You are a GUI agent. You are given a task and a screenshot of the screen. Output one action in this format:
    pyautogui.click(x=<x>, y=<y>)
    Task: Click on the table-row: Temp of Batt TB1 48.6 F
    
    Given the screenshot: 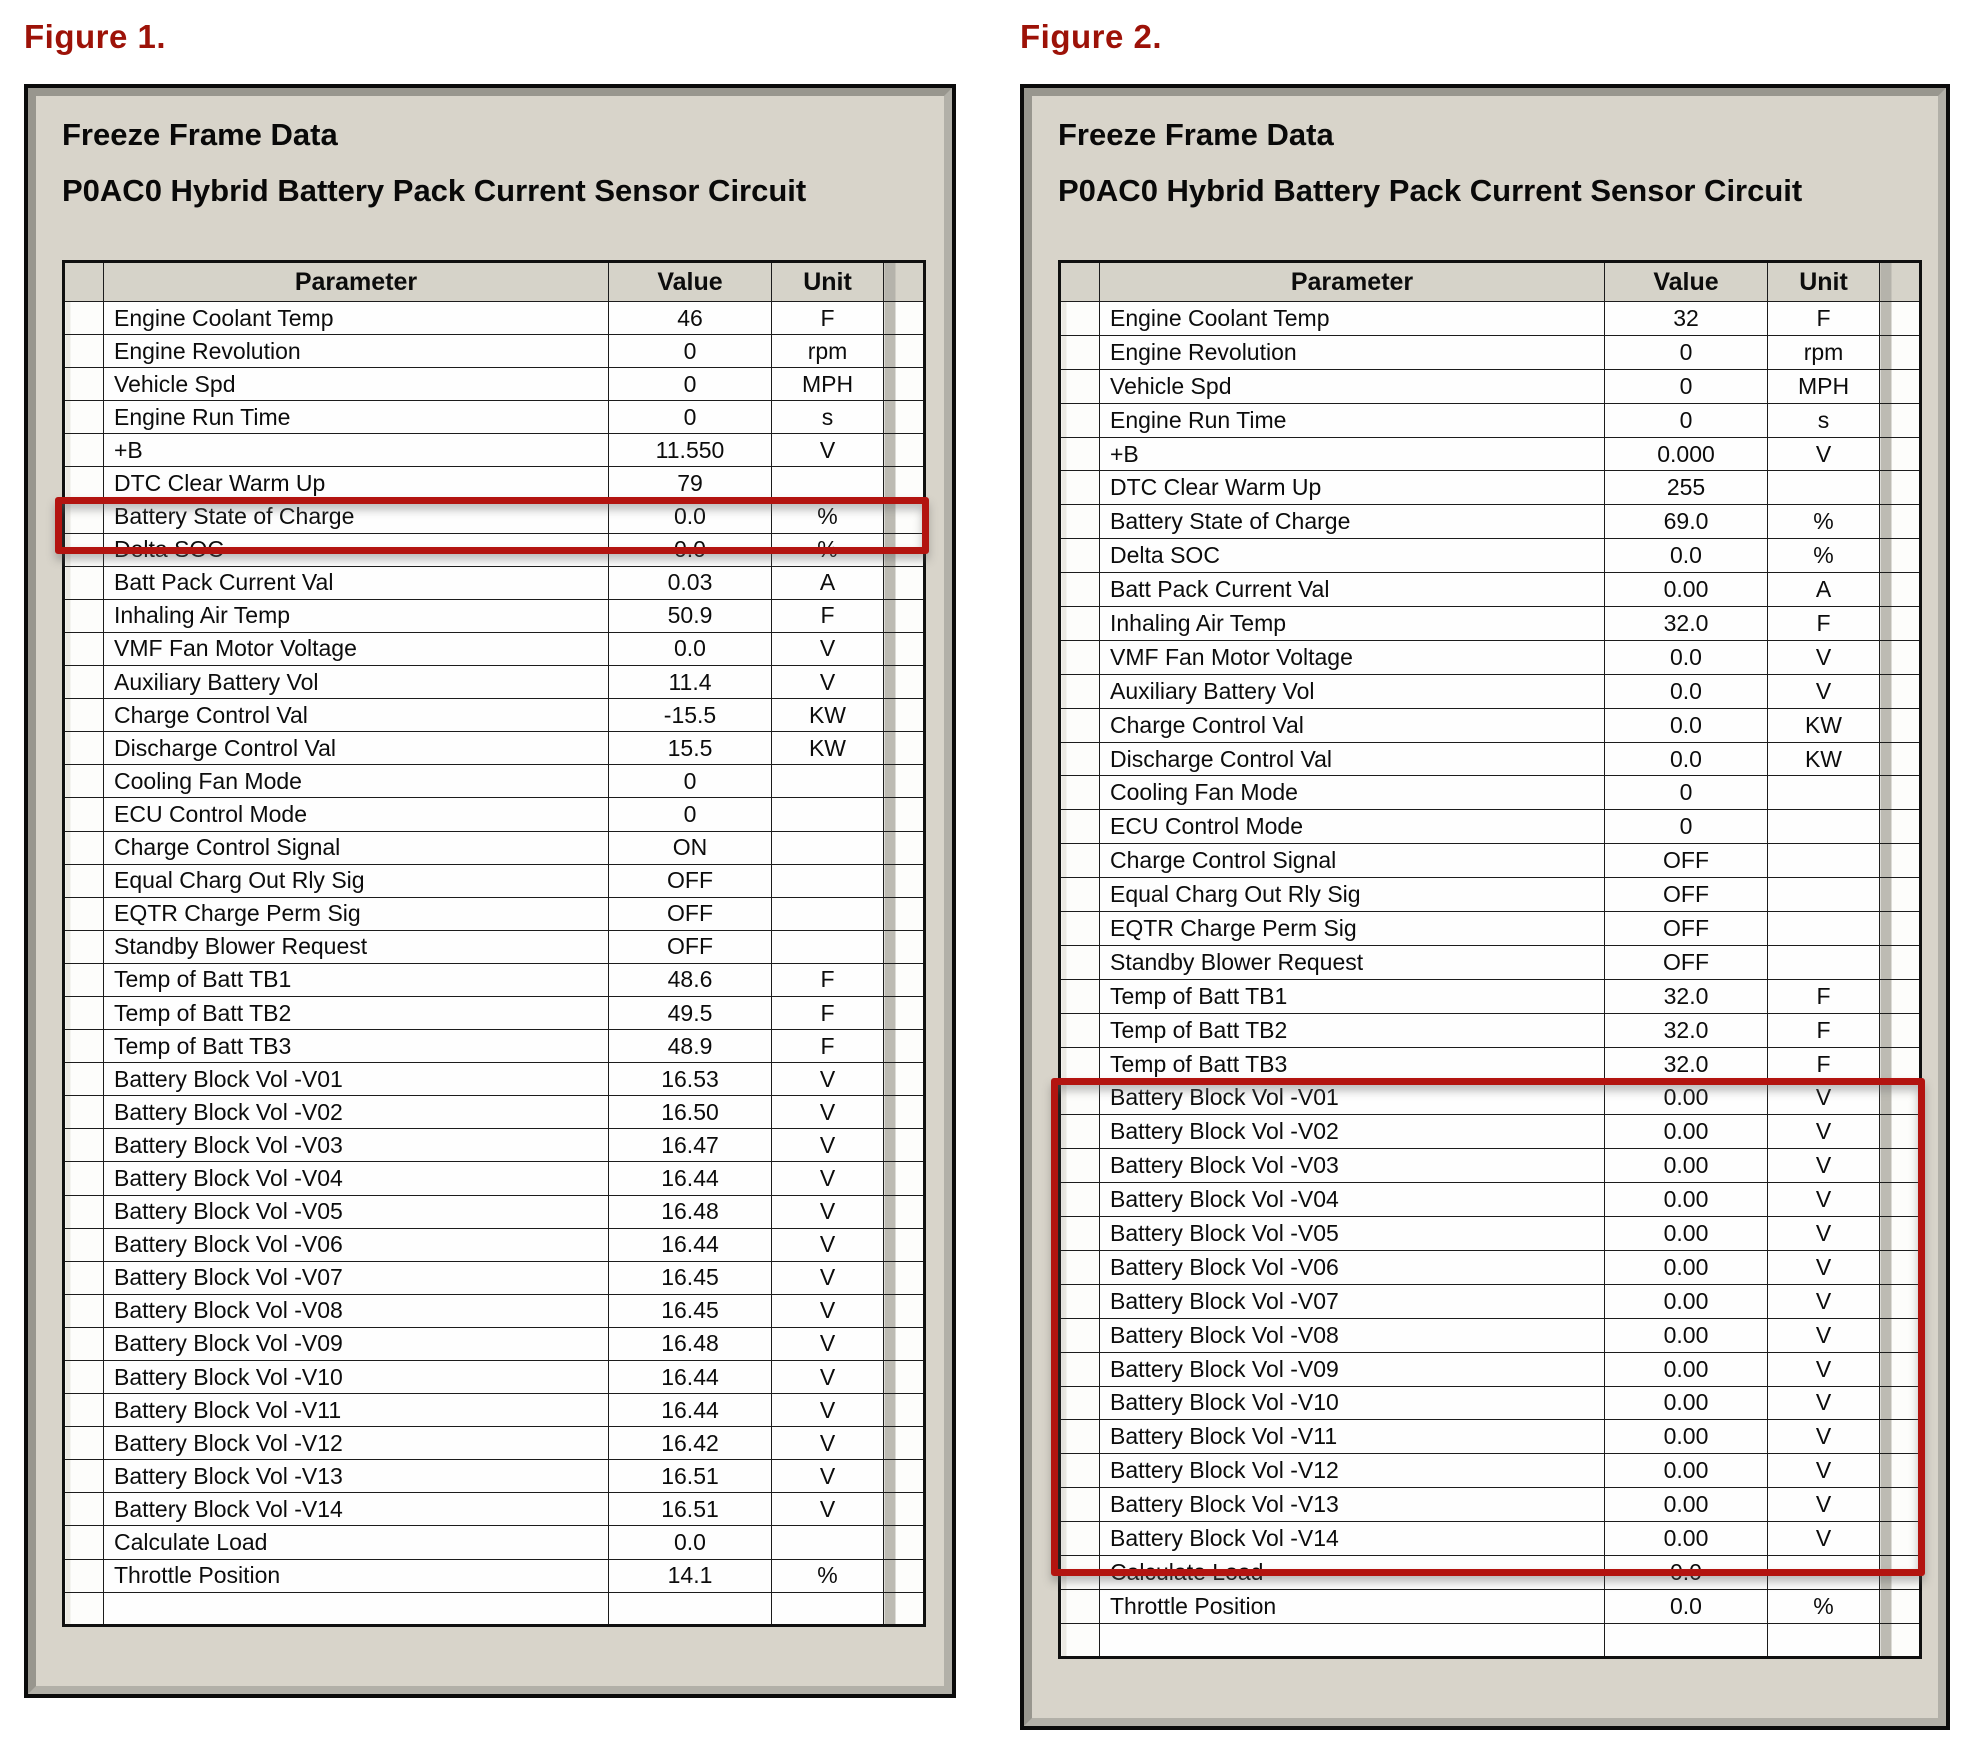 What is the action you would take?
    pyautogui.click(x=494, y=979)
    